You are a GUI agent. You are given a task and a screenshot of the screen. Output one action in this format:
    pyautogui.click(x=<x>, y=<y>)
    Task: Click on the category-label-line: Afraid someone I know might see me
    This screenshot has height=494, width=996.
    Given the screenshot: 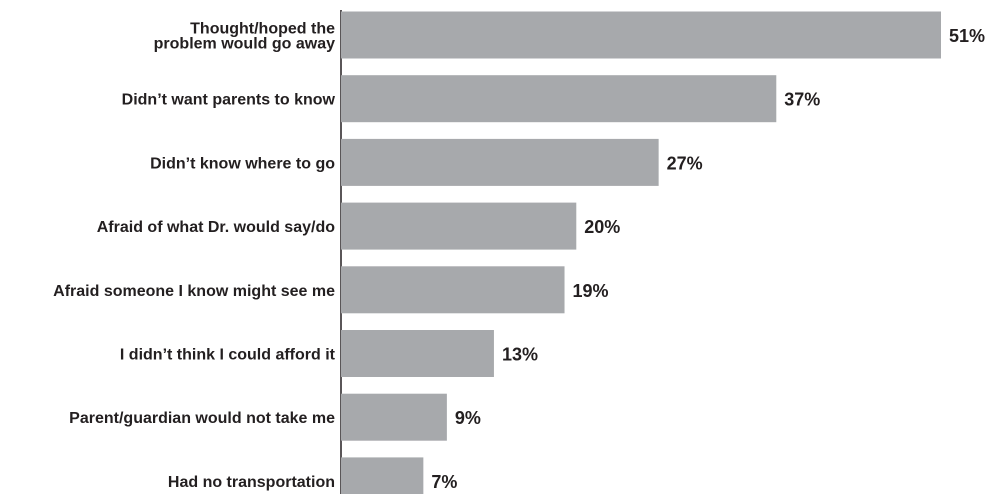 What is the action you would take?
    pyautogui.click(x=194, y=291)
    